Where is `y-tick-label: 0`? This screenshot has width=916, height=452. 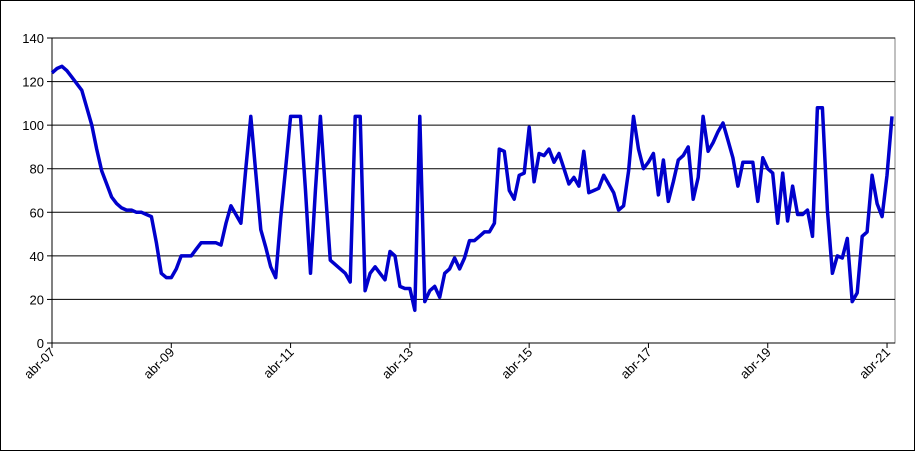
y-tick-label: 0 is located at coordinates (40, 343).